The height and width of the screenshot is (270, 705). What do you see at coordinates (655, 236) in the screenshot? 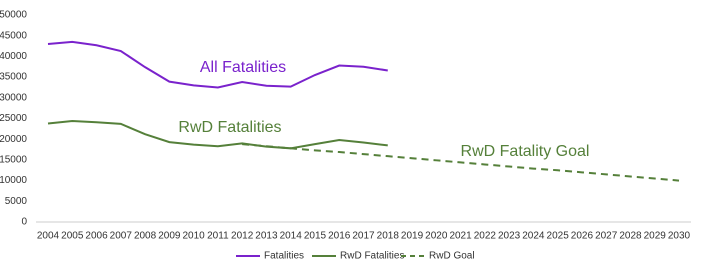
I see `x-tick-label: 2029` at bounding box center [655, 236].